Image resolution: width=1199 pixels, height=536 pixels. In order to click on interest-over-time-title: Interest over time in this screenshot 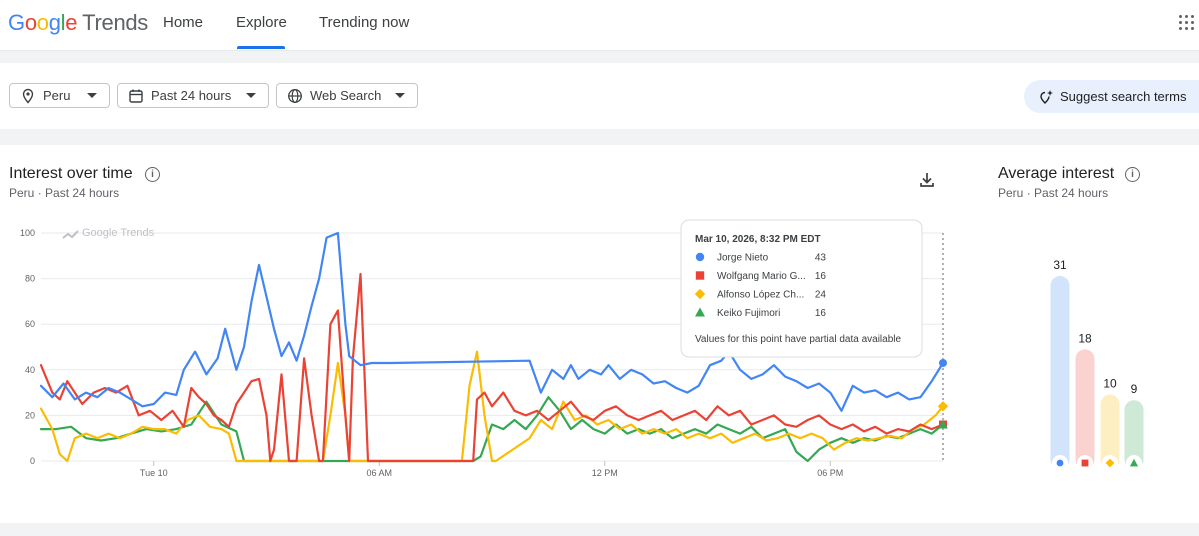, I will do `click(71, 173)`.